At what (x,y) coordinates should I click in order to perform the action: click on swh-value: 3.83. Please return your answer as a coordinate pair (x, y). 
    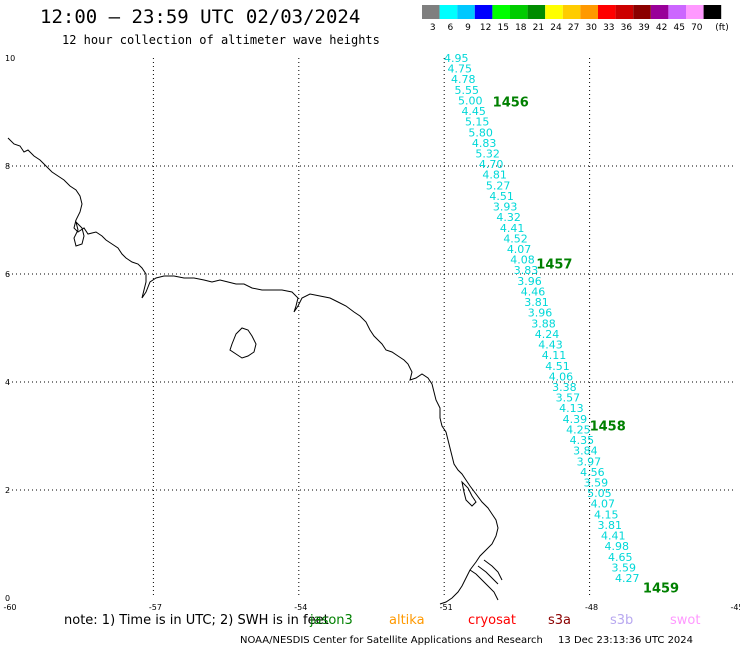
    Looking at the image, I should click on (526, 270).